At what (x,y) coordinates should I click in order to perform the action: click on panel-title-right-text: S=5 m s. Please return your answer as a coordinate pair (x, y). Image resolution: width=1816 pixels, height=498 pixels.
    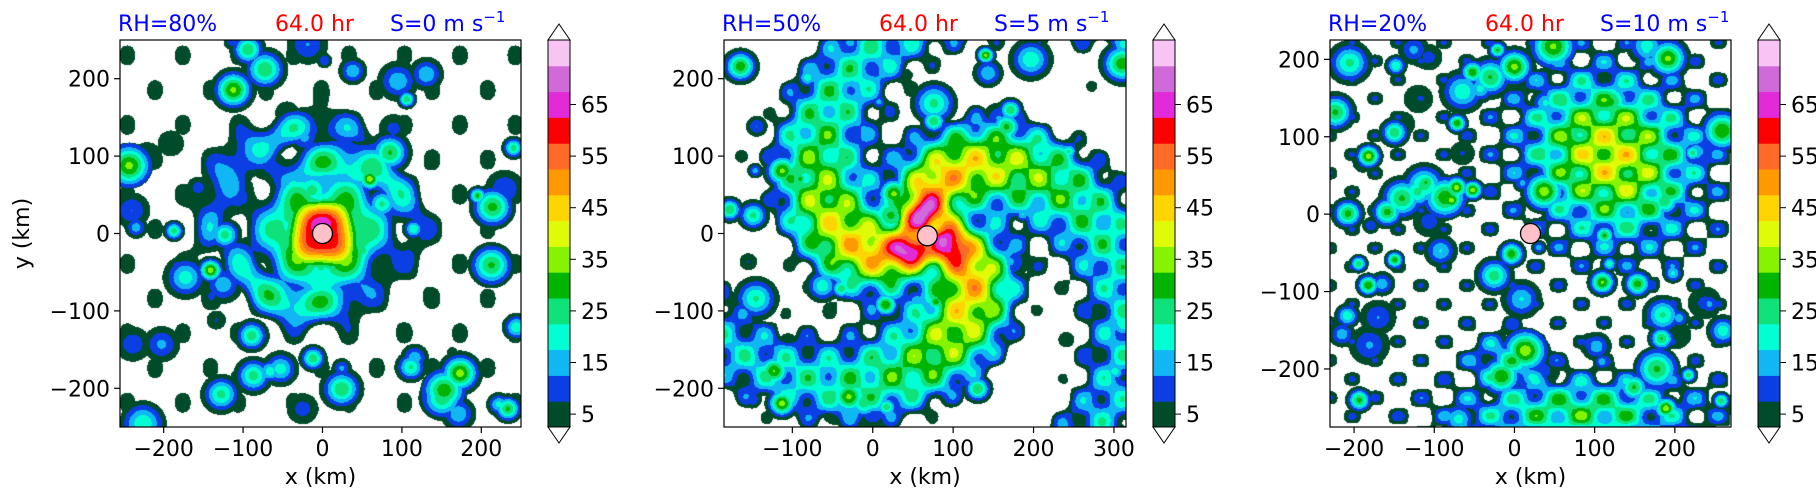
    Looking at the image, I should click on (1040, 24).